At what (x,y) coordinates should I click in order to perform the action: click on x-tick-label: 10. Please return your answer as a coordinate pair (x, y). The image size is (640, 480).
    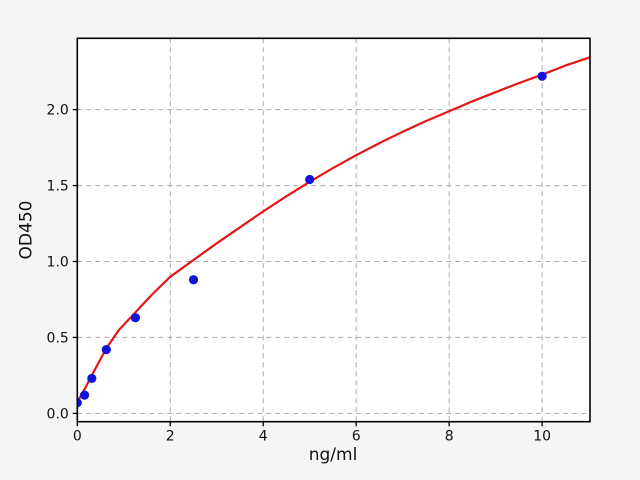
    Looking at the image, I should click on (542, 437).